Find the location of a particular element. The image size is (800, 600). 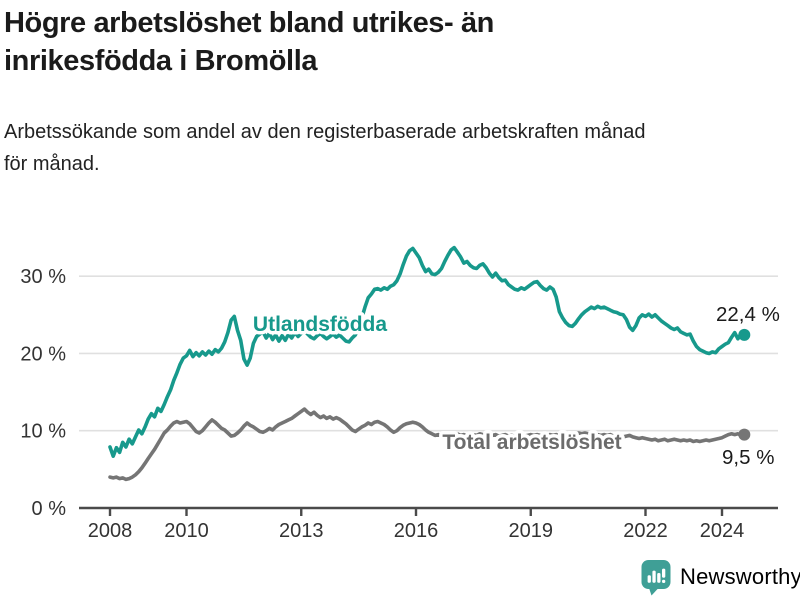

x-axis-label-2013: 2013 is located at coordinates (301, 531).